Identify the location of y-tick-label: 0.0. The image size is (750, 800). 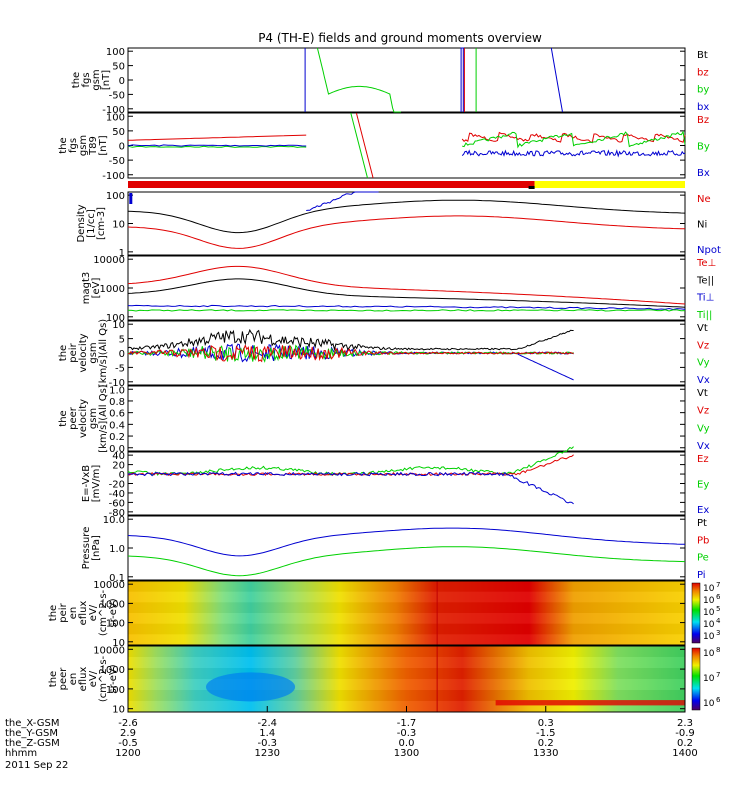
(117, 449).